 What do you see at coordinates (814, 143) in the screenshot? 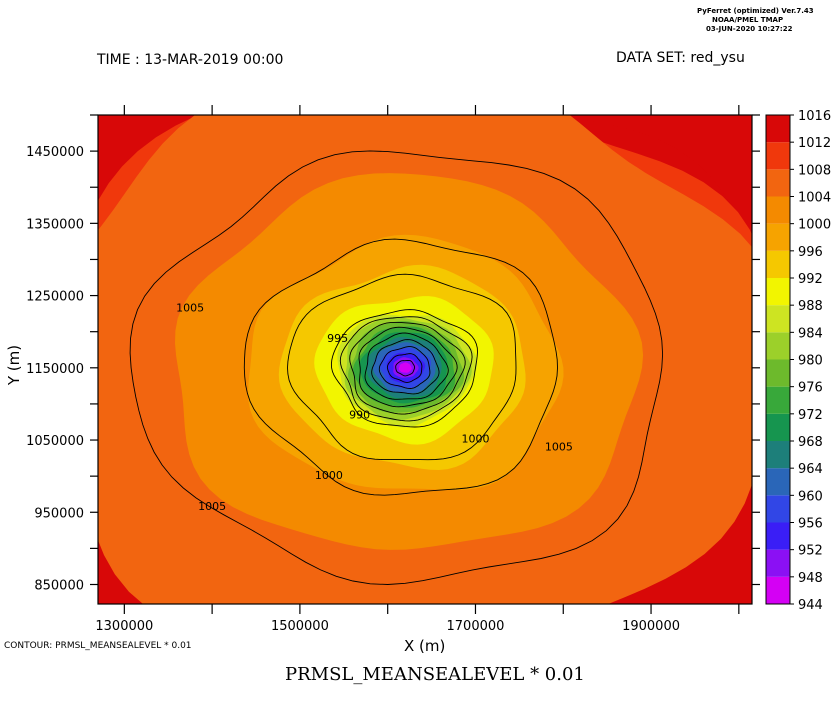
I see `colorbar-label: 1012` at bounding box center [814, 143].